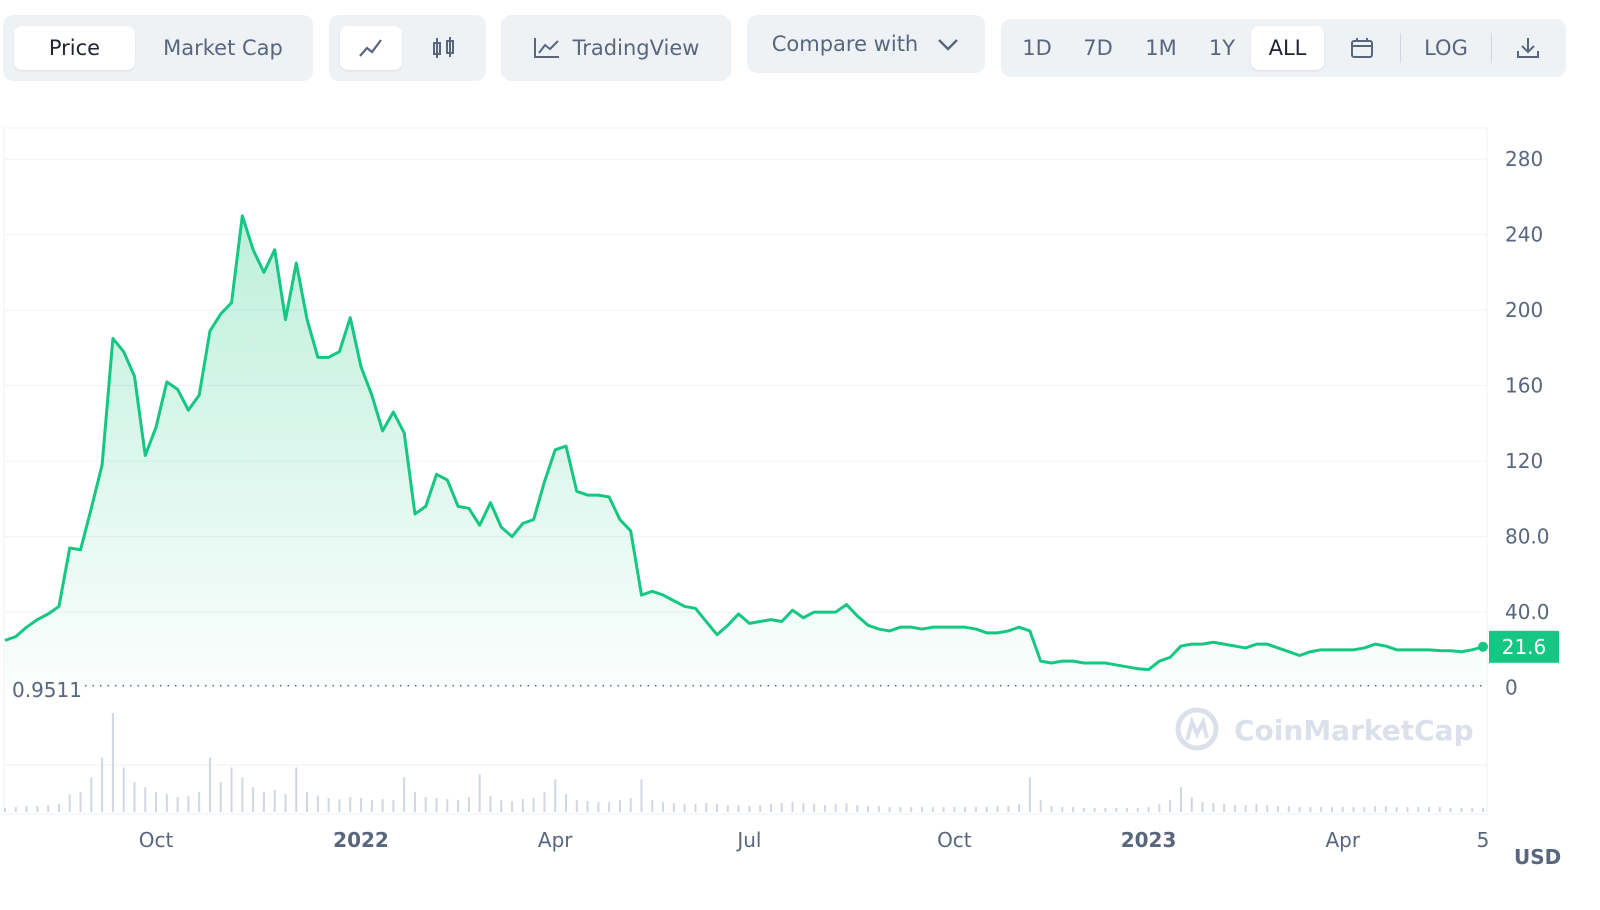  I want to click on tab-market-cap: Market Cap, so click(223, 48).